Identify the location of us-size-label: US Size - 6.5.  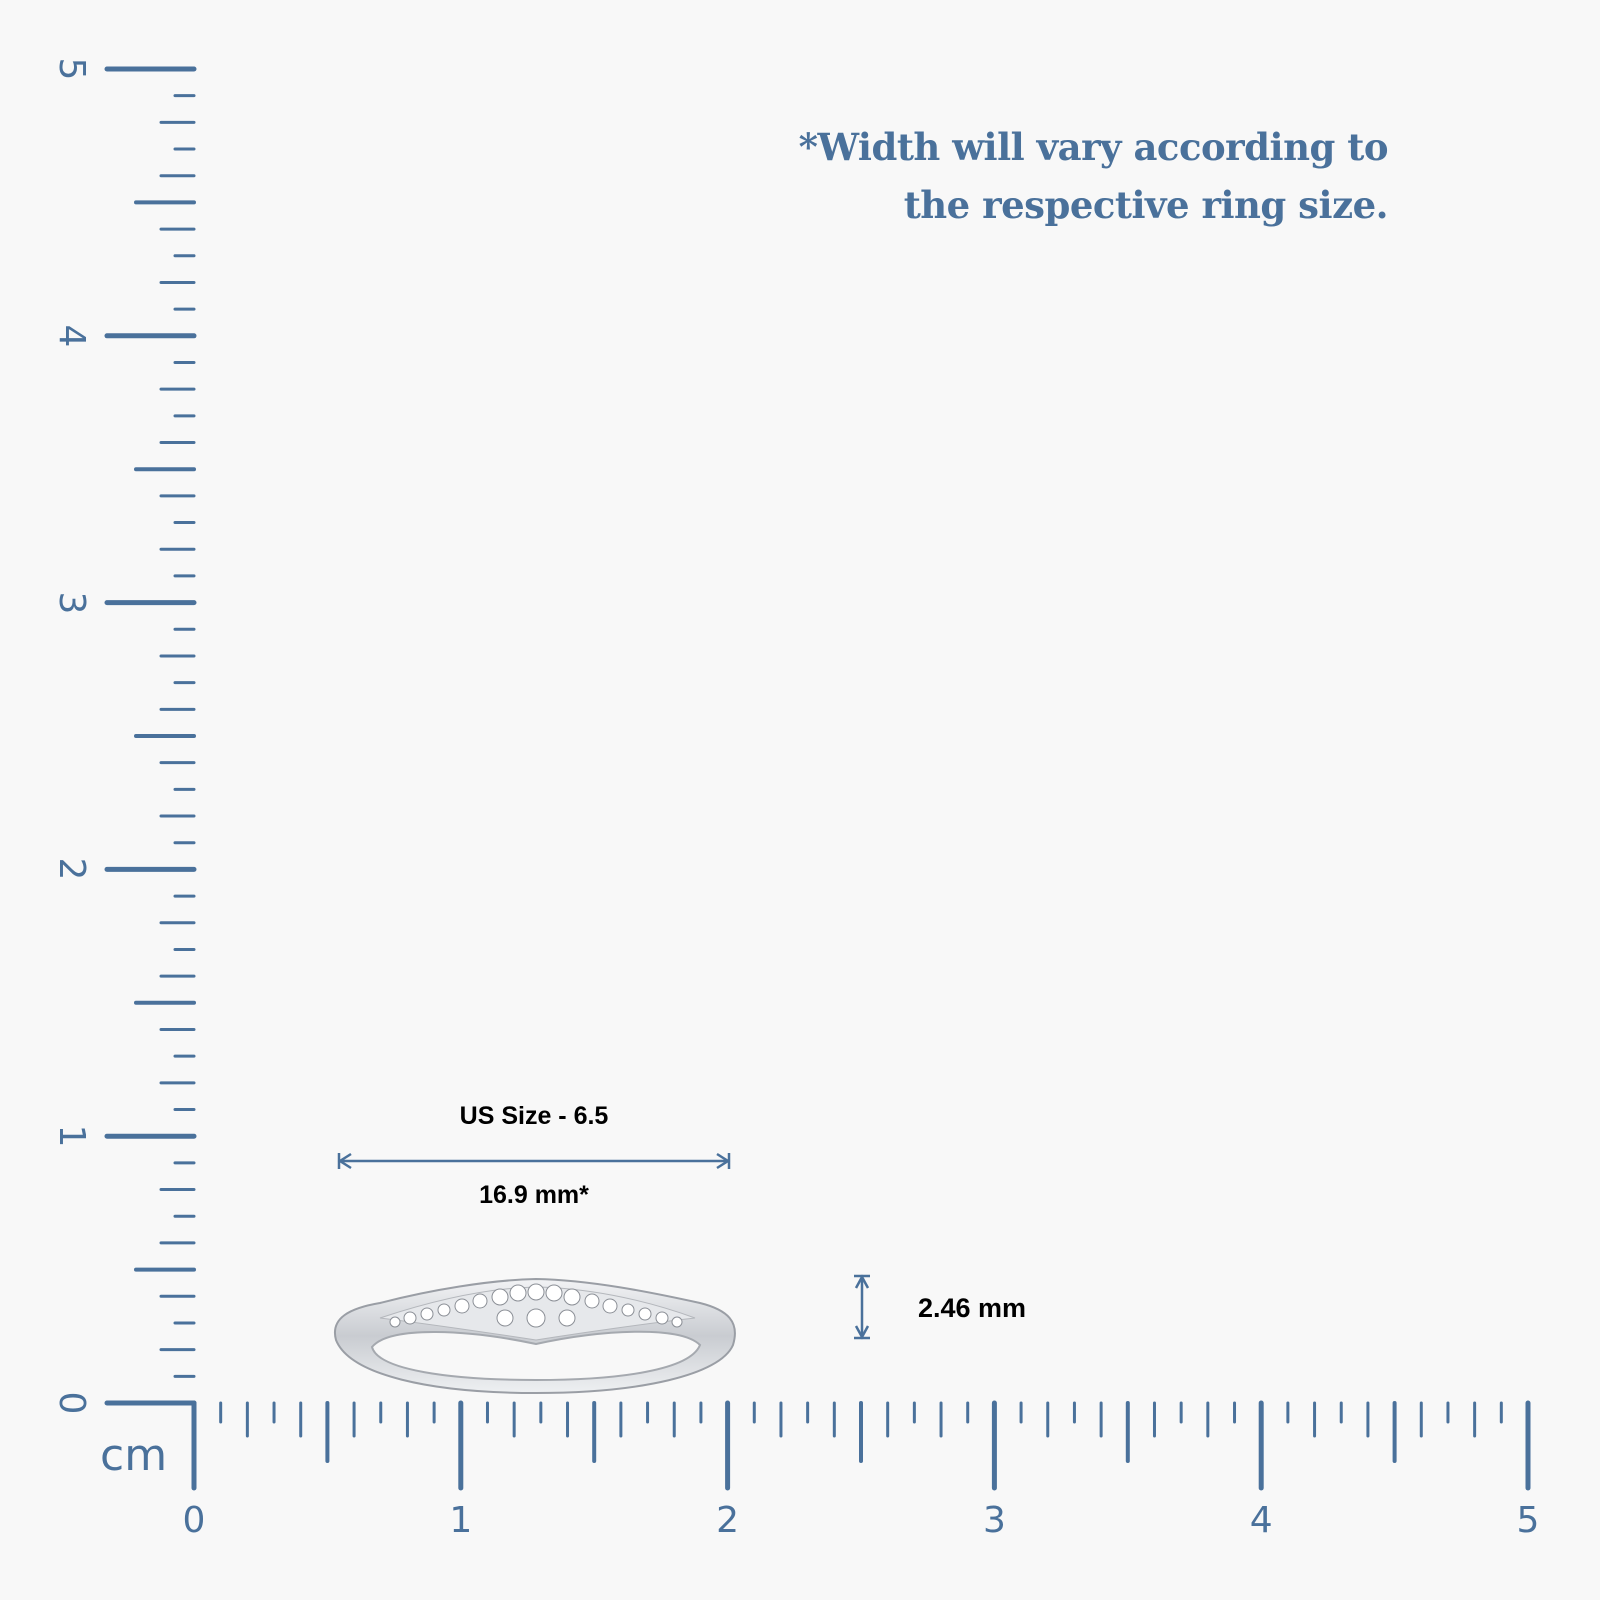
(534, 1116).